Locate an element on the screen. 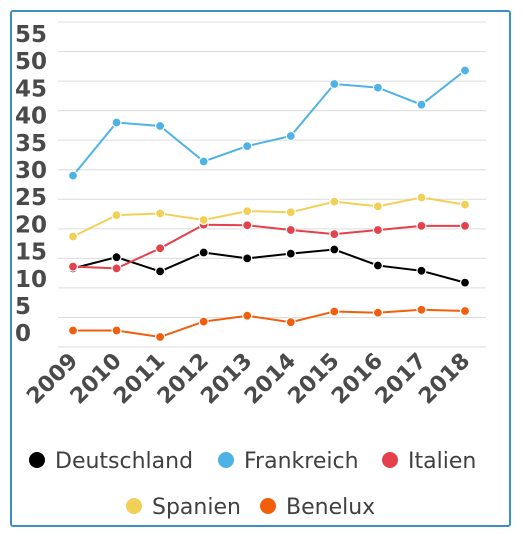 The height and width of the screenshot is (539, 523). y-tick-label: 10 is located at coordinates (31, 280).